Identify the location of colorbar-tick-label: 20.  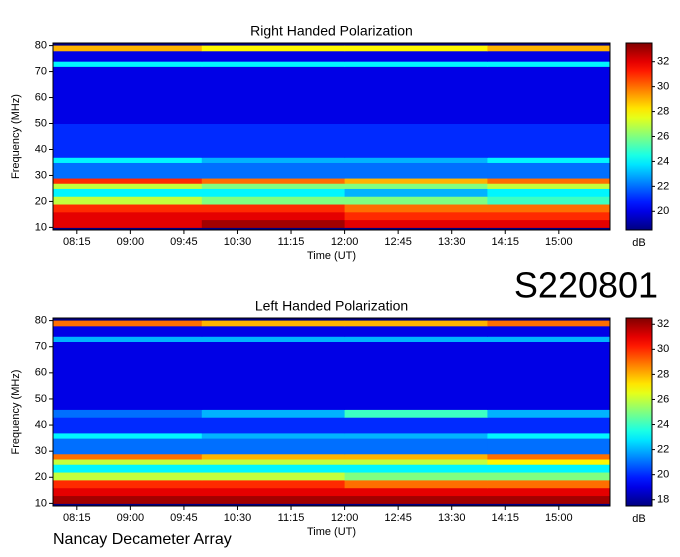
(663, 475).